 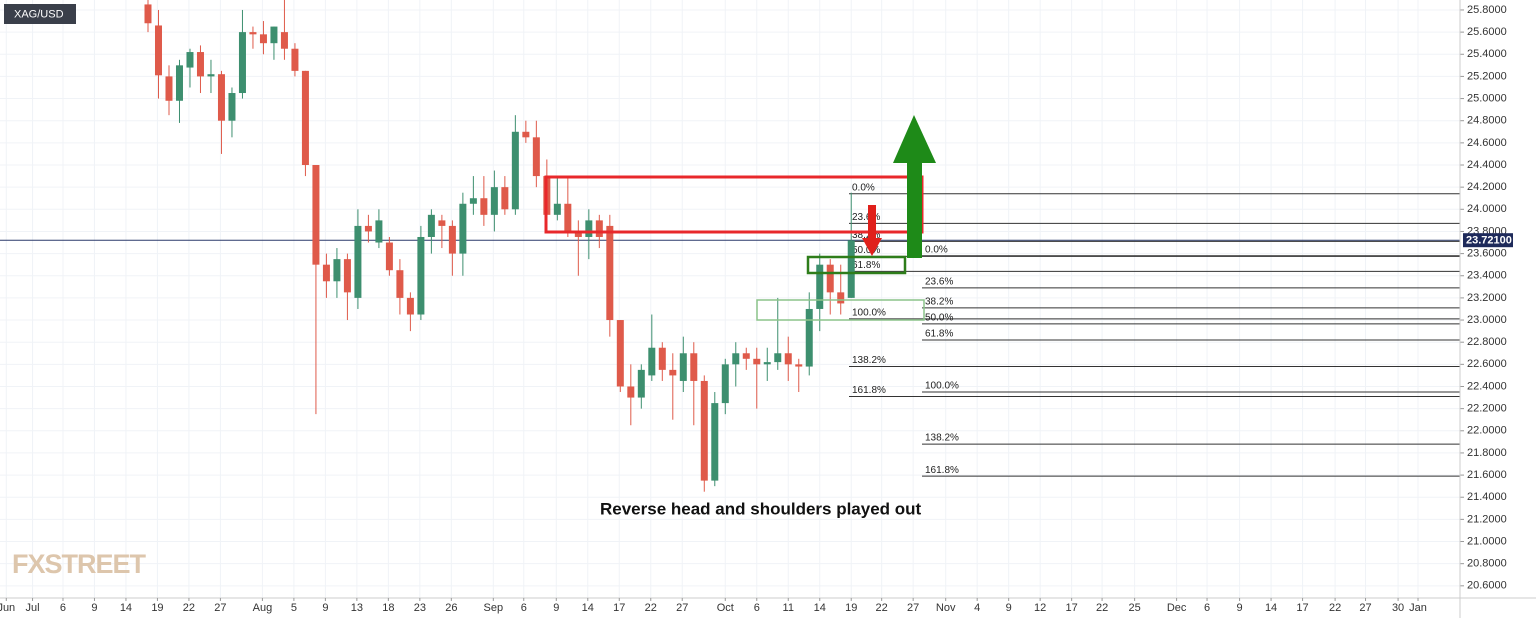 I want to click on symbol-box, so click(x=40, y=14).